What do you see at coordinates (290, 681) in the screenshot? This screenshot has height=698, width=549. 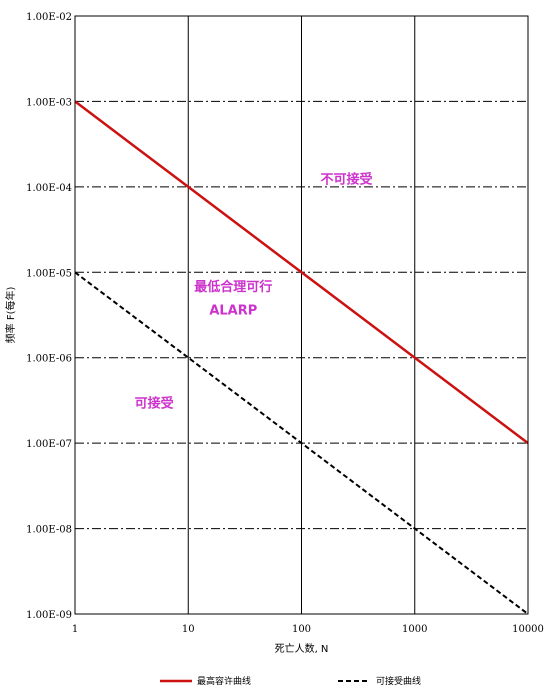 I see `legend: 最高容许曲线 可接受曲线` at bounding box center [290, 681].